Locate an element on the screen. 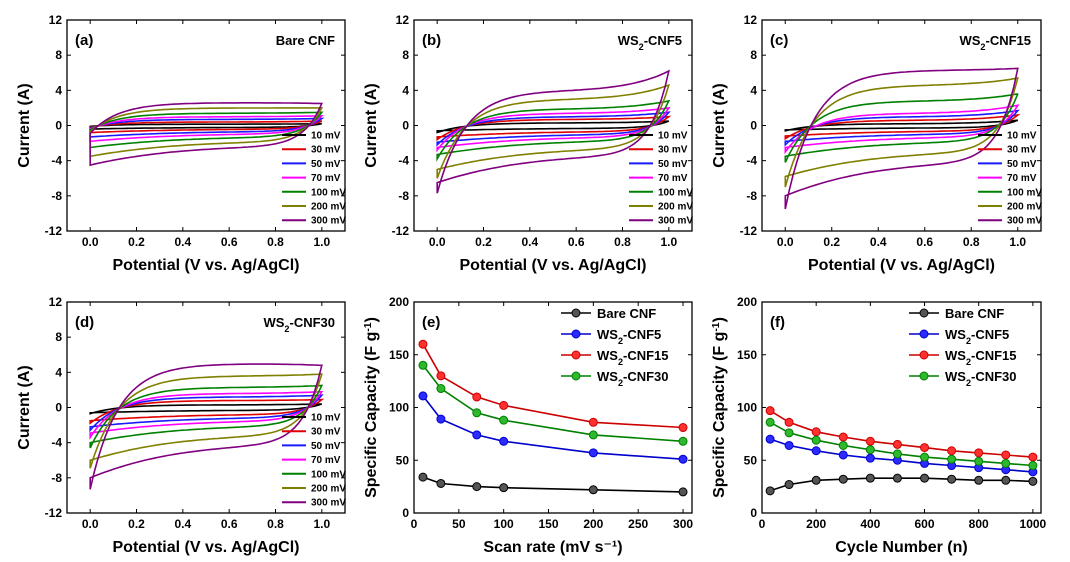 Image resolution: width=1070 pixels, height=562 pixels. panel-label: (b) is located at coordinates (431, 40).